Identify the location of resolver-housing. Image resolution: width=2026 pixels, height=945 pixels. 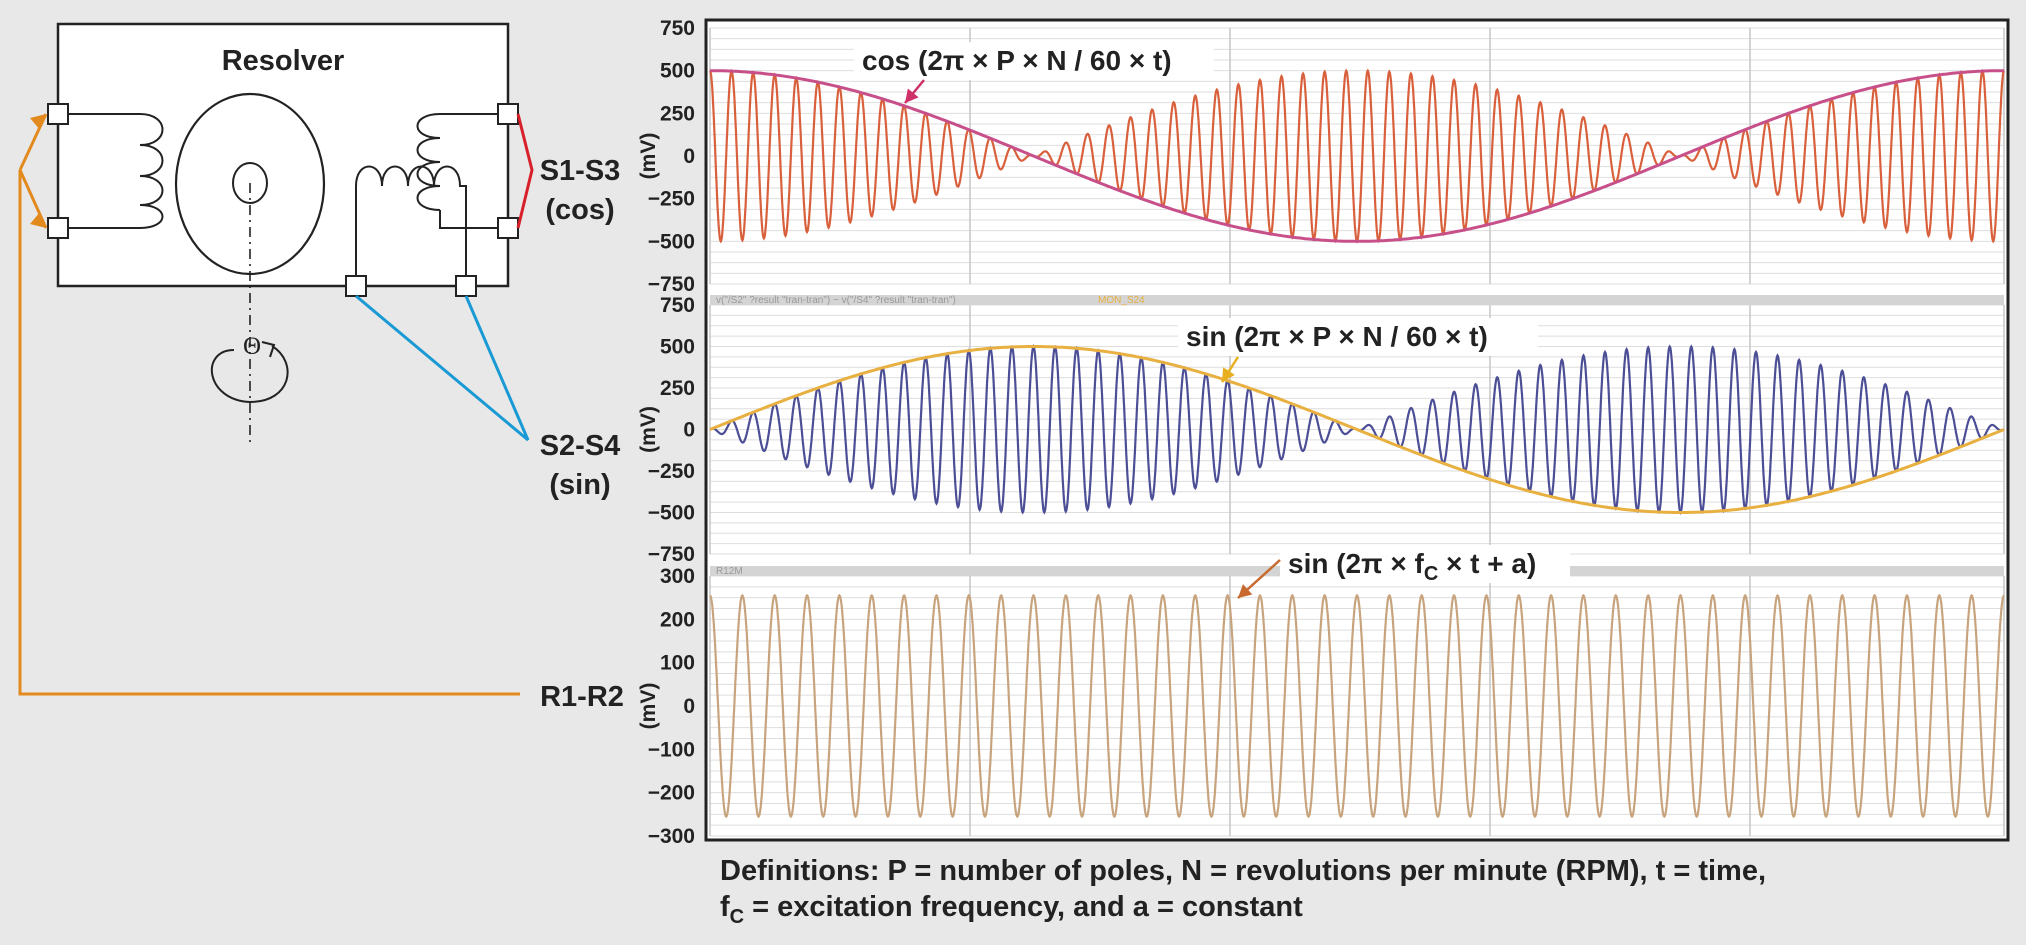
(283, 155).